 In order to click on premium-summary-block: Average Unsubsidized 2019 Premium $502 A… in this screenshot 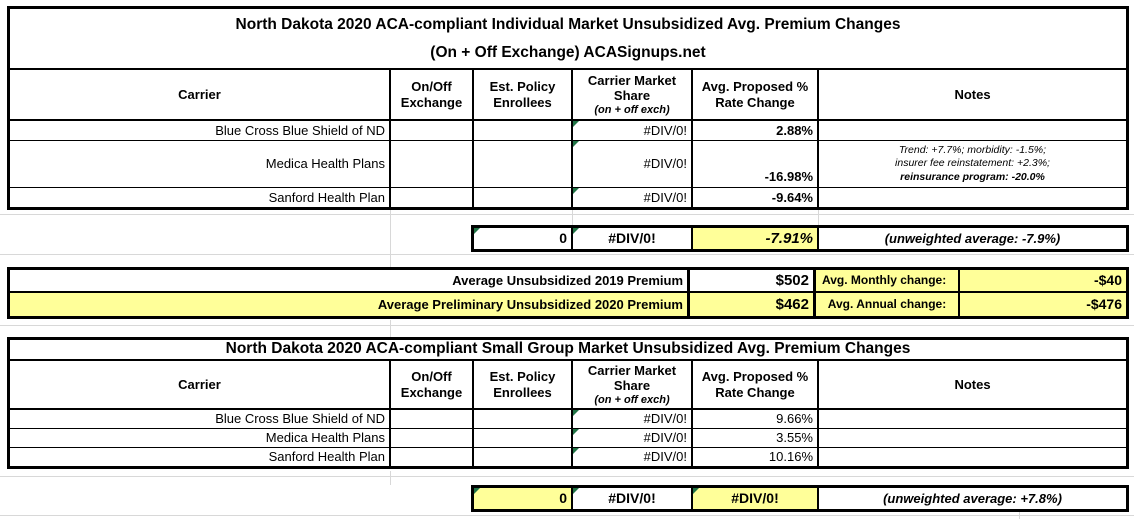, I will do `click(568, 293)`.